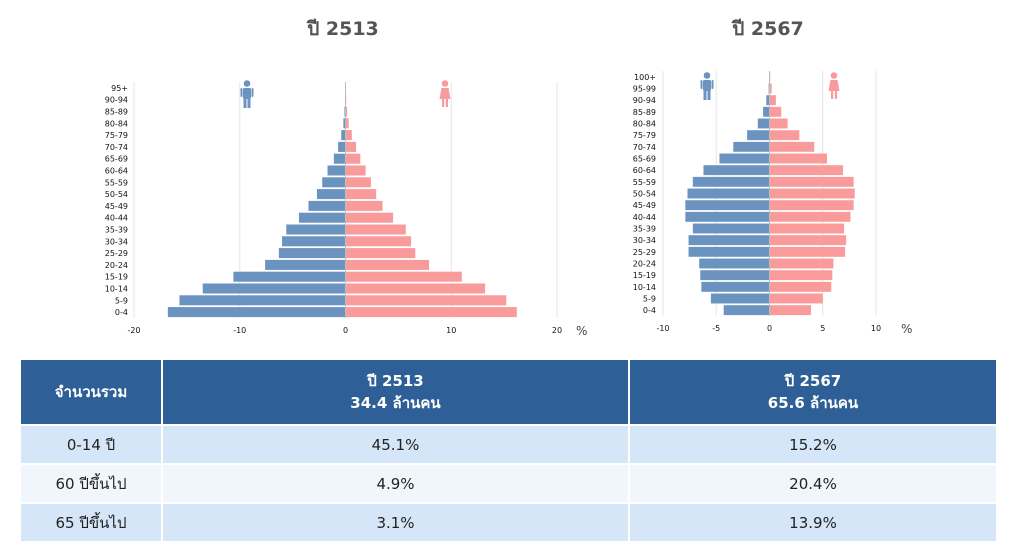  What do you see at coordinates (876, 328) in the screenshot?
I see `x-tick-label: 10` at bounding box center [876, 328].